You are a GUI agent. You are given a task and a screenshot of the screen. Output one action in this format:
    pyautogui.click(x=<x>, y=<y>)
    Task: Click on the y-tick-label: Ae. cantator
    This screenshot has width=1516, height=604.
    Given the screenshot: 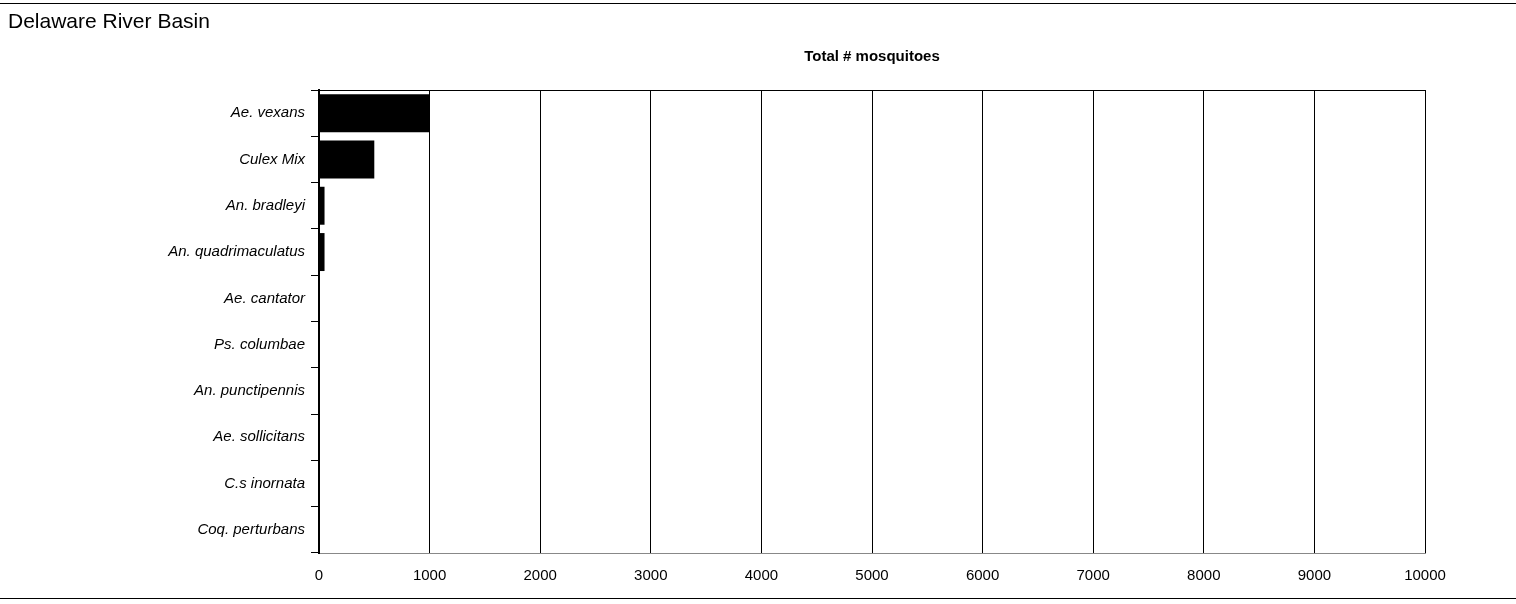 What is the action you would take?
    pyautogui.click(x=264, y=297)
    